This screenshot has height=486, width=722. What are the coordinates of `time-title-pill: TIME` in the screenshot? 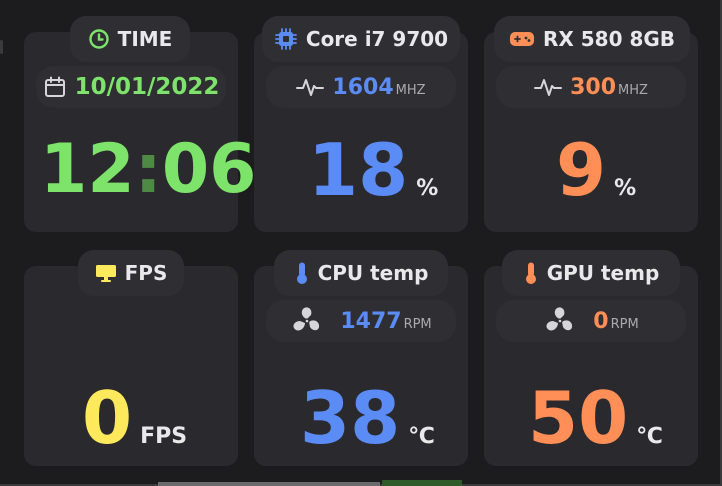 It's located at (130, 39).